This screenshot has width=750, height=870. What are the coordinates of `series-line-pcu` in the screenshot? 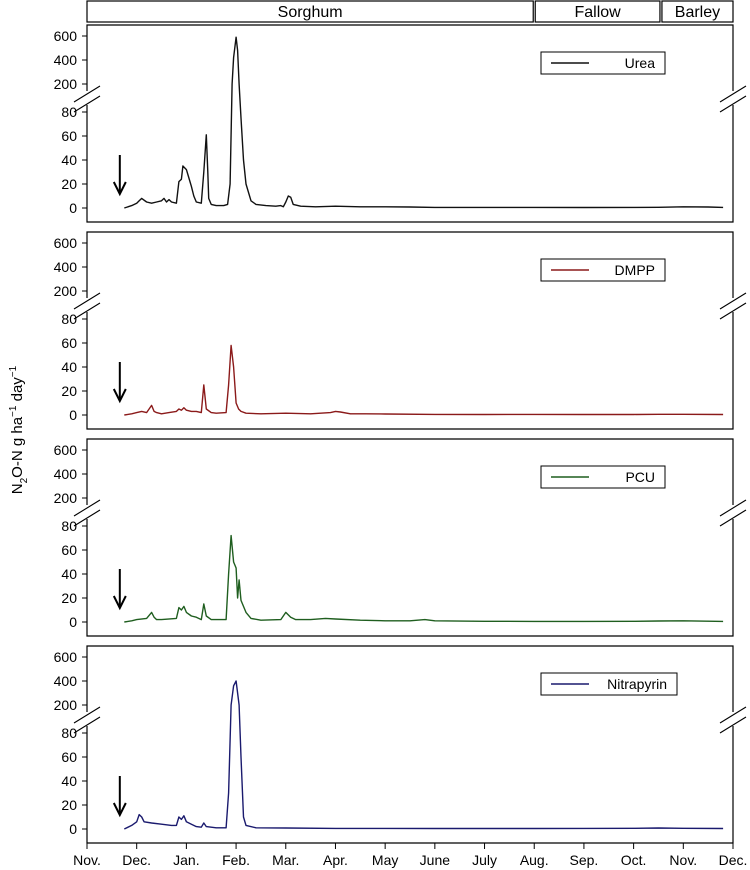 It's located at (424, 578).